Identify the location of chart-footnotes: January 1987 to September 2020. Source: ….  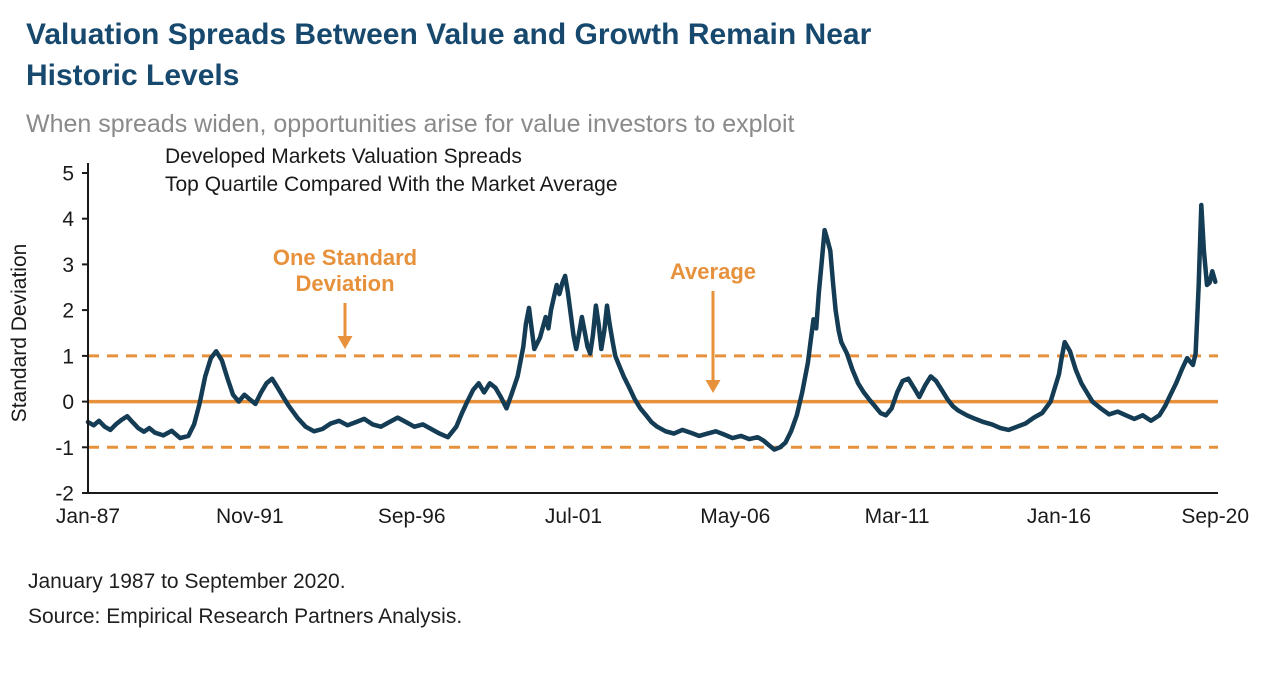
(657, 599).